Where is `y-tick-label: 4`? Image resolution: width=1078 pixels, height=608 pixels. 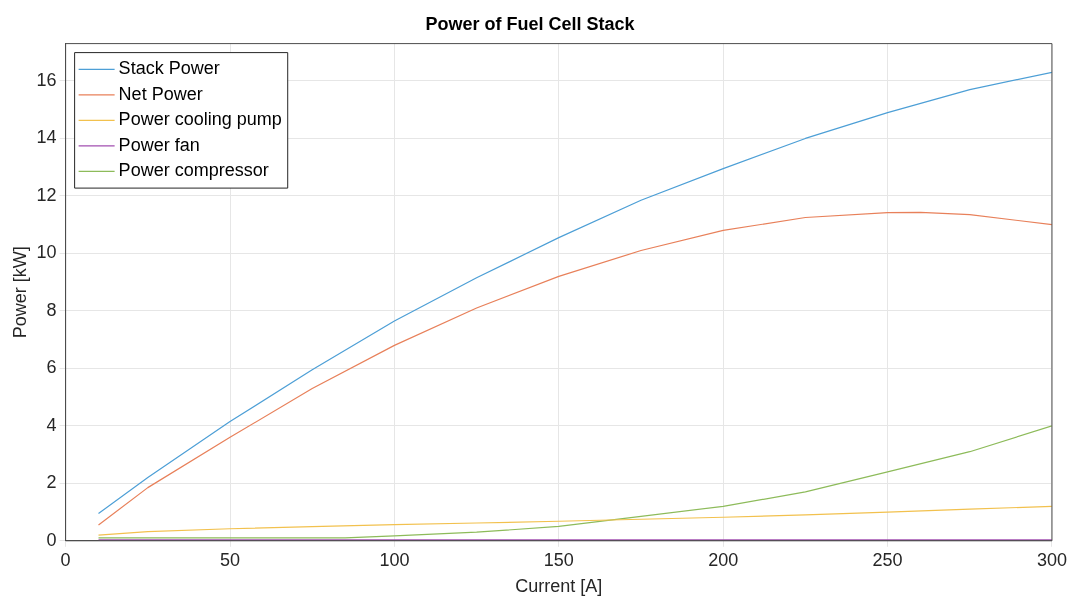 y-tick-label: 4 is located at coordinates (51, 424).